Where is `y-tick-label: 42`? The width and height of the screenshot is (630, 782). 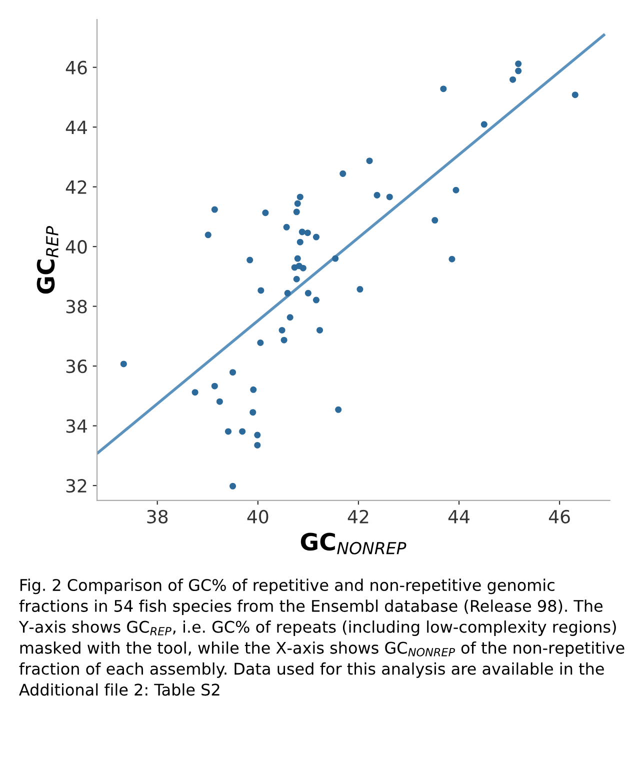 y-tick-label: 42 is located at coordinates (76, 187).